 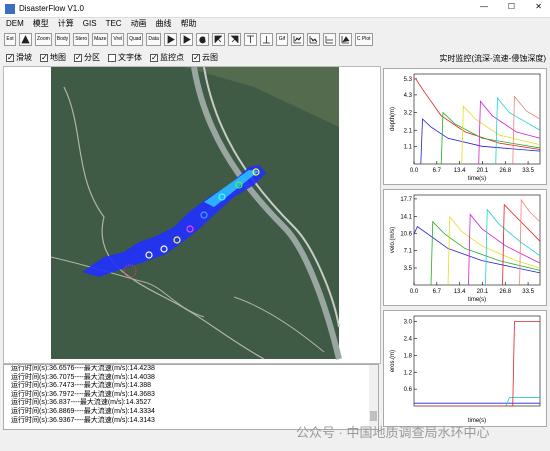 What do you see at coordinates (58, 57) in the screenshot?
I see `checkbox-label: 地图` at bounding box center [58, 57].